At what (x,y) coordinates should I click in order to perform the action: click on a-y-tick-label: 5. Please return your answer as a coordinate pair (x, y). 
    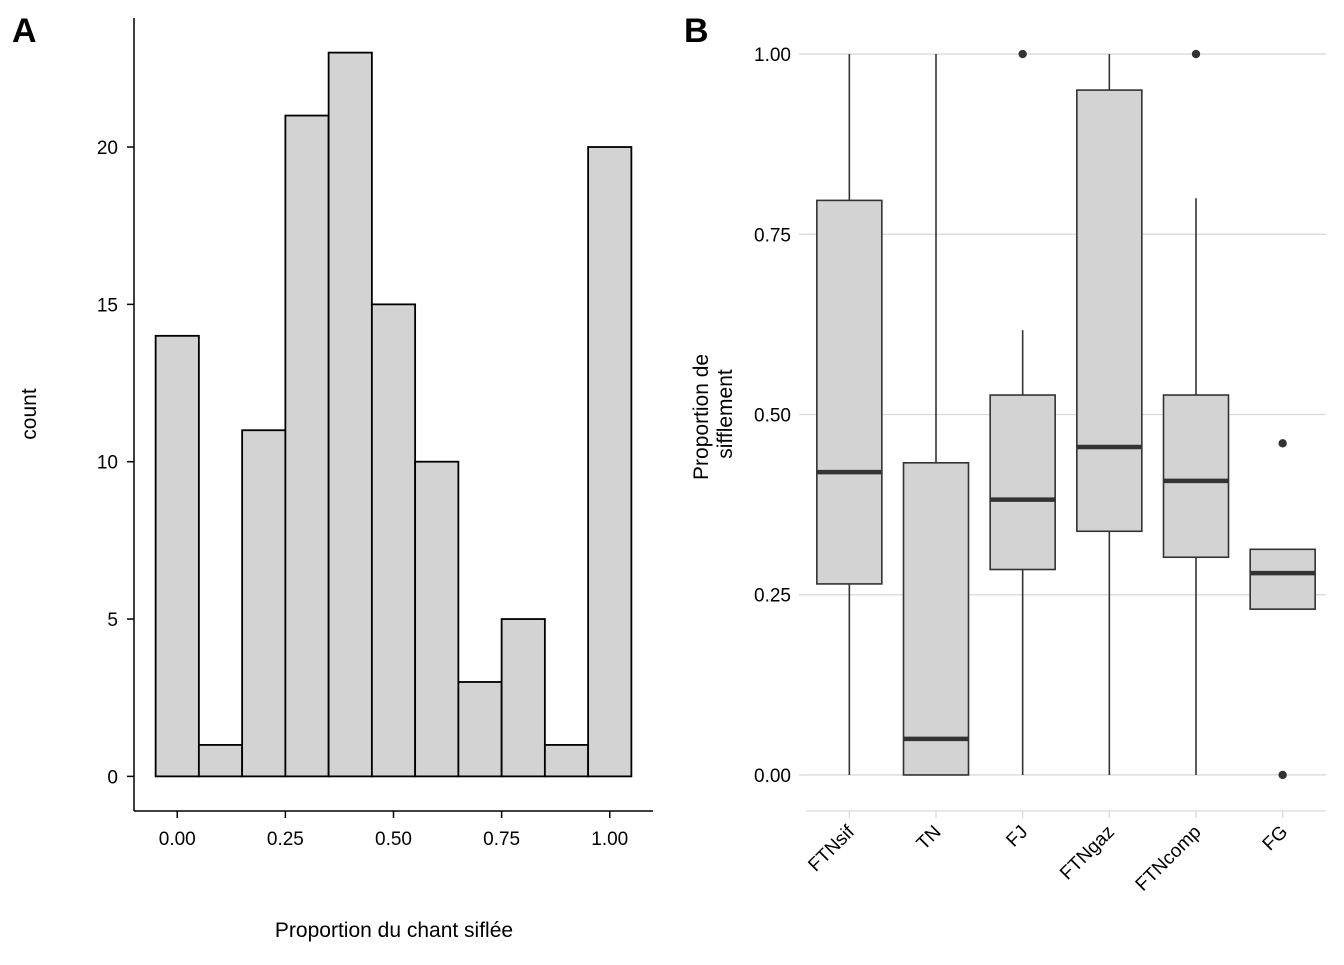
    Looking at the image, I should click on (112, 620).